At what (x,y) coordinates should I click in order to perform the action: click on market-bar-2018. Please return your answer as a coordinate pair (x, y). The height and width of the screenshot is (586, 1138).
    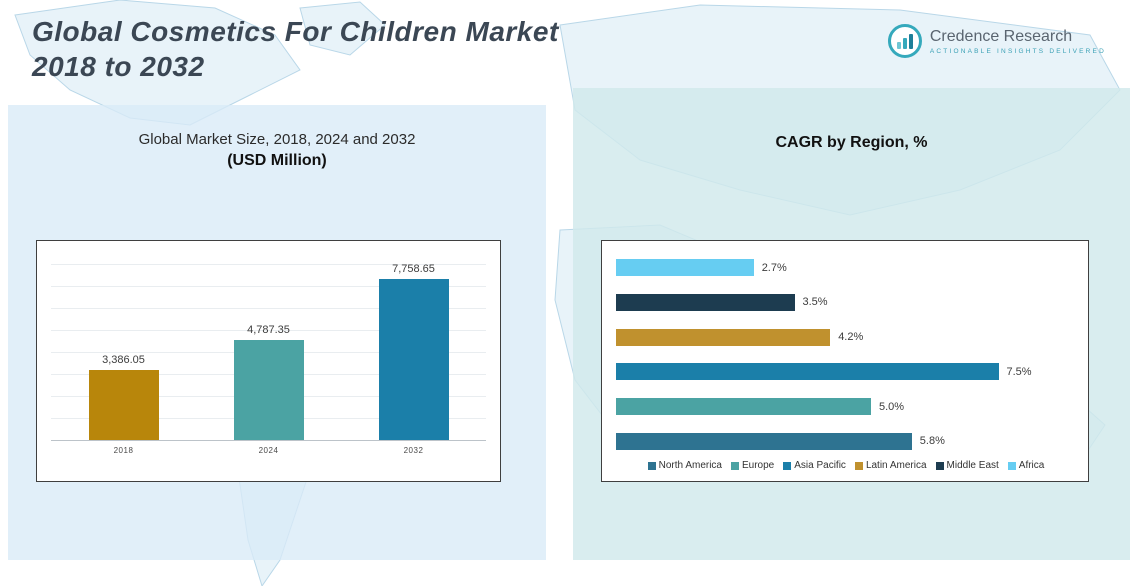
    Looking at the image, I should click on (123, 404).